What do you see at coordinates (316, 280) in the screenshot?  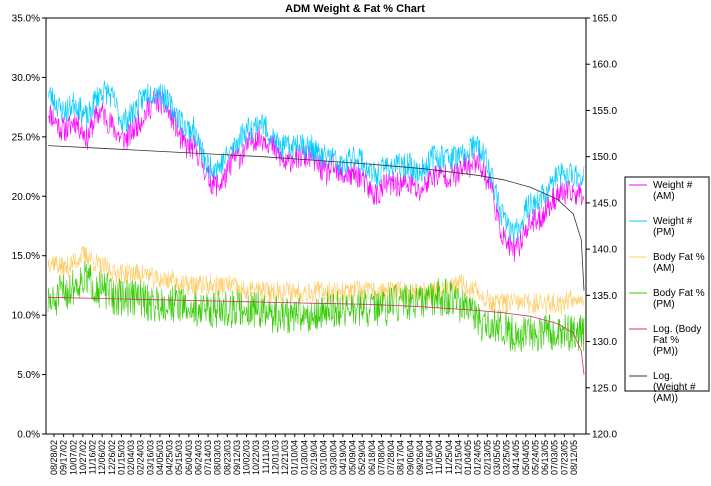 I see `series-line-body-fat-am` at bounding box center [316, 280].